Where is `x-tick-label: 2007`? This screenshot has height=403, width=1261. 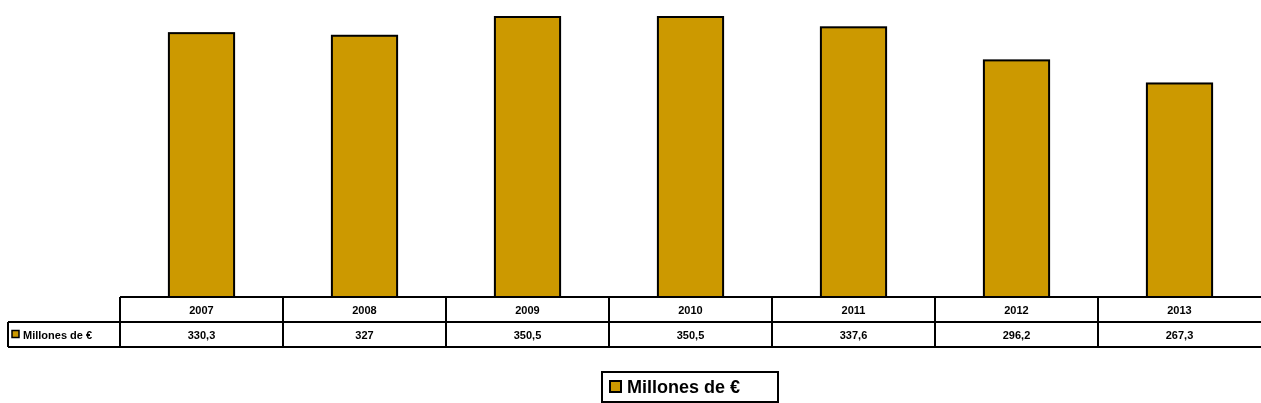
x-tick-label: 2007 is located at coordinates (201, 309).